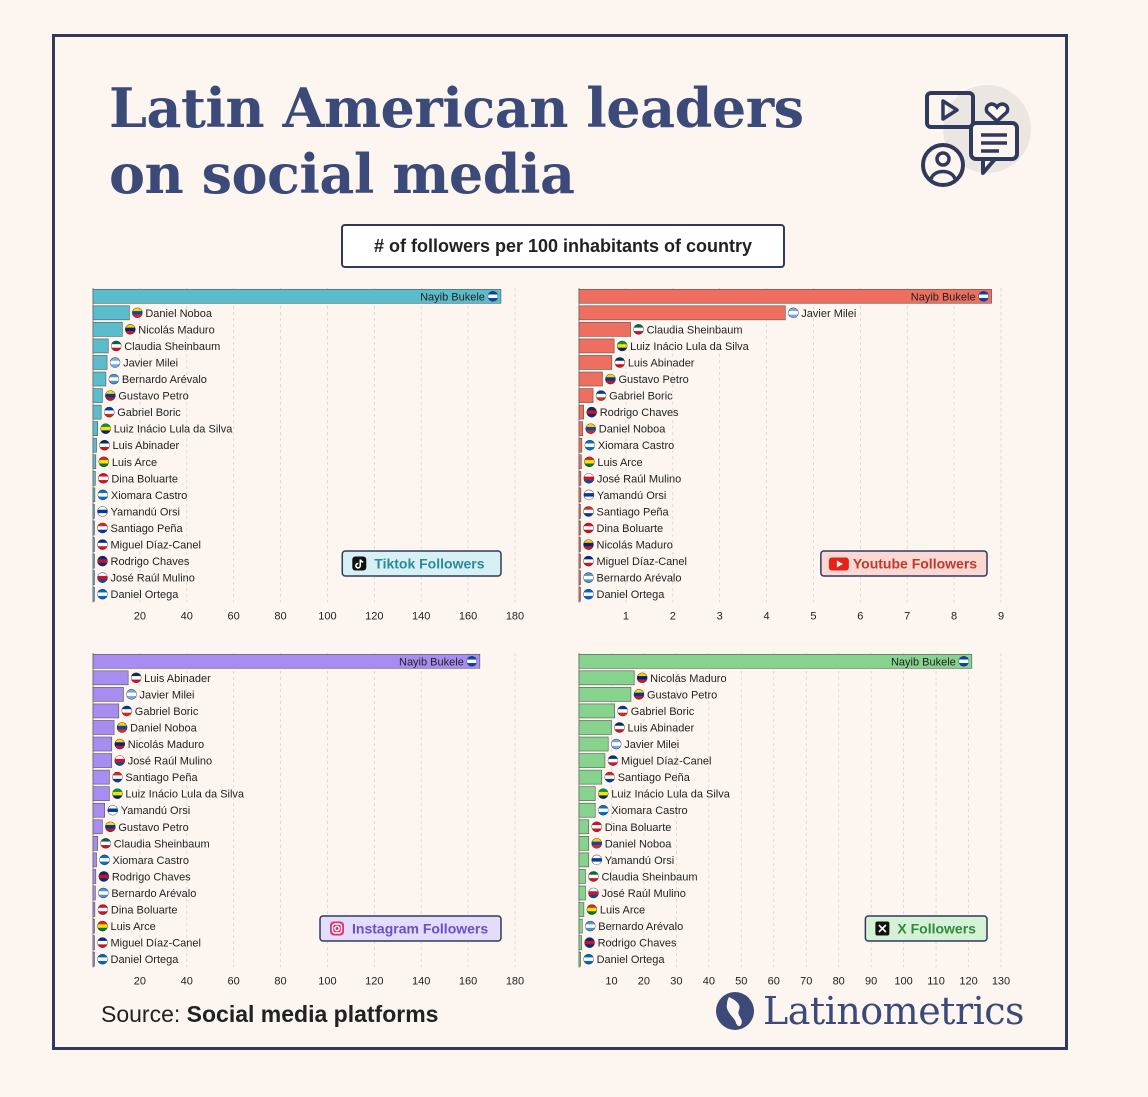  Describe the element at coordinates (164, 380) in the screenshot. I see `bar-label: Bernardo Arévalo` at that location.